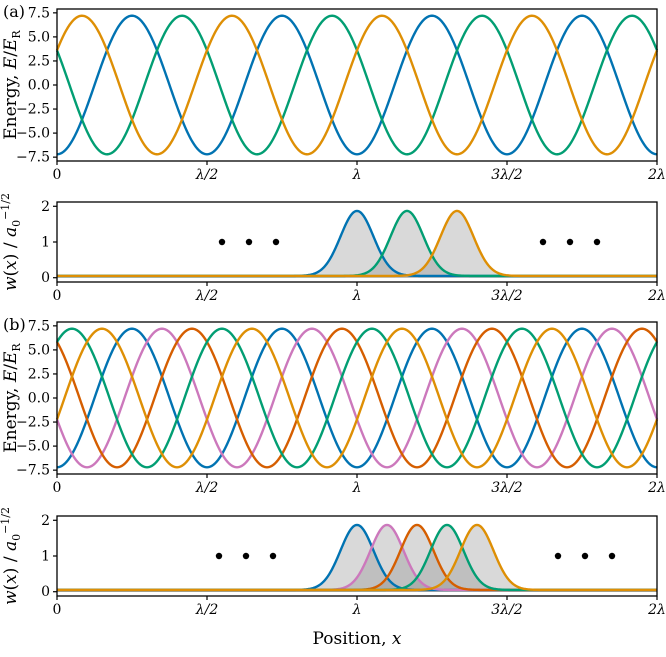  I want to click on panel-a-energy-ylabel: Energy, E/ER, so click(12, 85).